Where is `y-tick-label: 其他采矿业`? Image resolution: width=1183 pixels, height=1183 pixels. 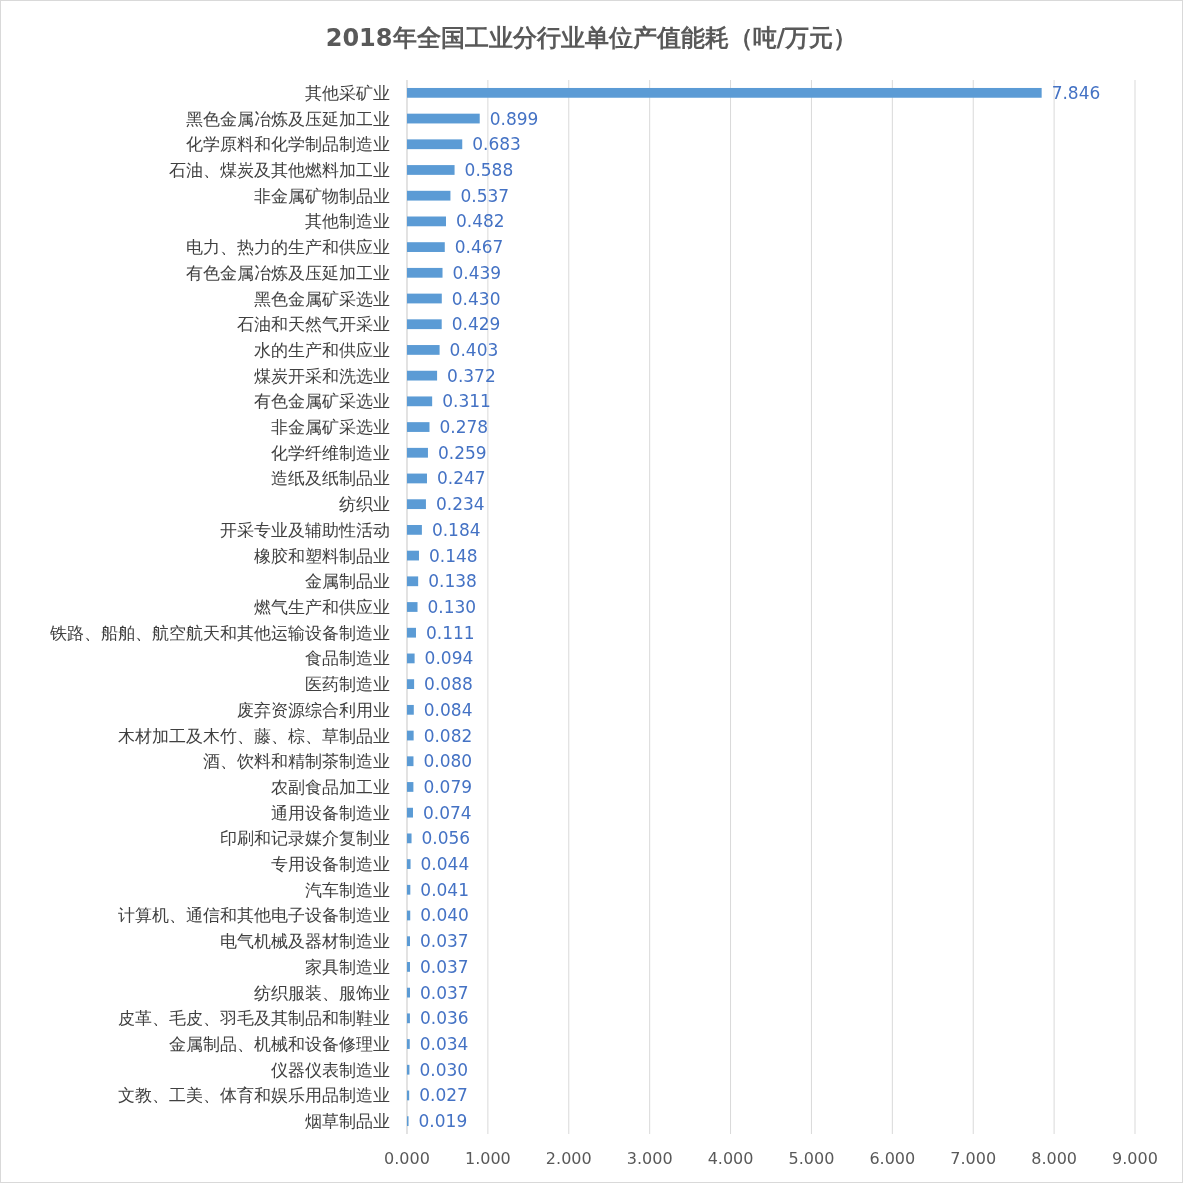
y-tick-label: 其他采矿业 is located at coordinates (347, 92).